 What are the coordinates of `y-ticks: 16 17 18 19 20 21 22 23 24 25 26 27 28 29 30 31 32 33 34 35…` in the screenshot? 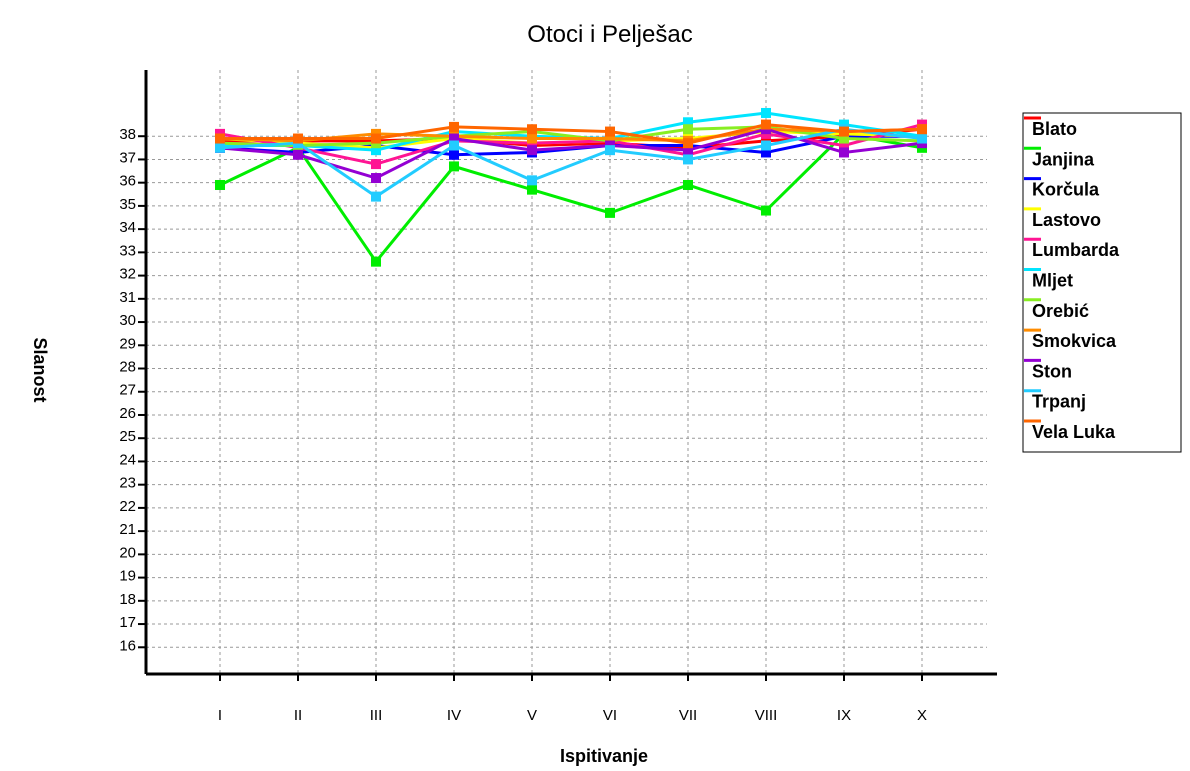 It's located at (132, 390).